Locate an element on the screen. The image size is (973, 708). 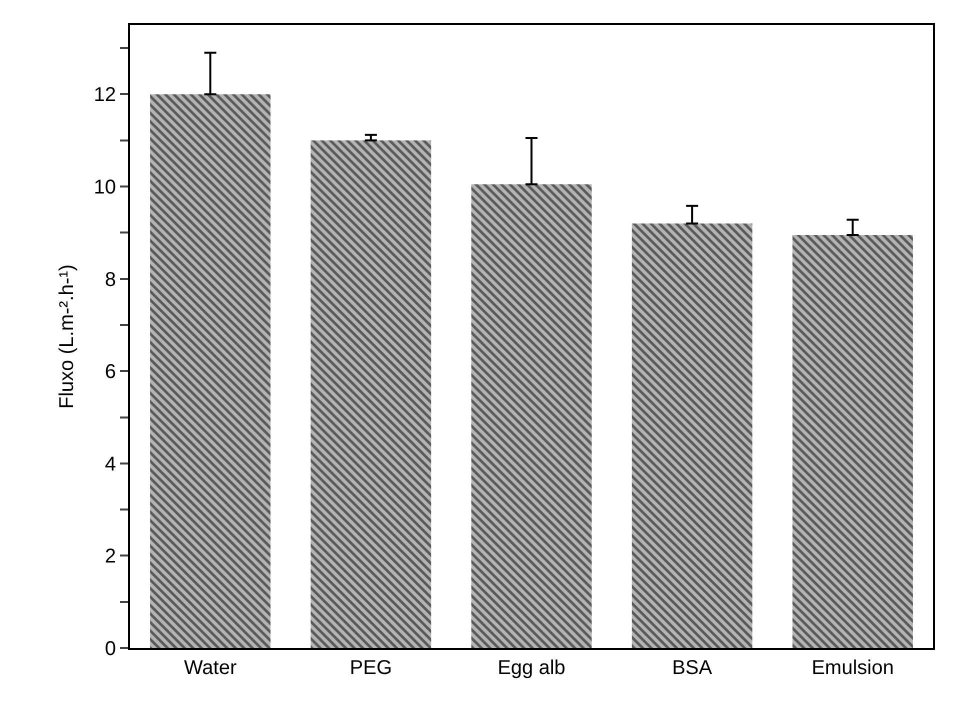
x-tick-label: PEG is located at coordinates (371, 668).